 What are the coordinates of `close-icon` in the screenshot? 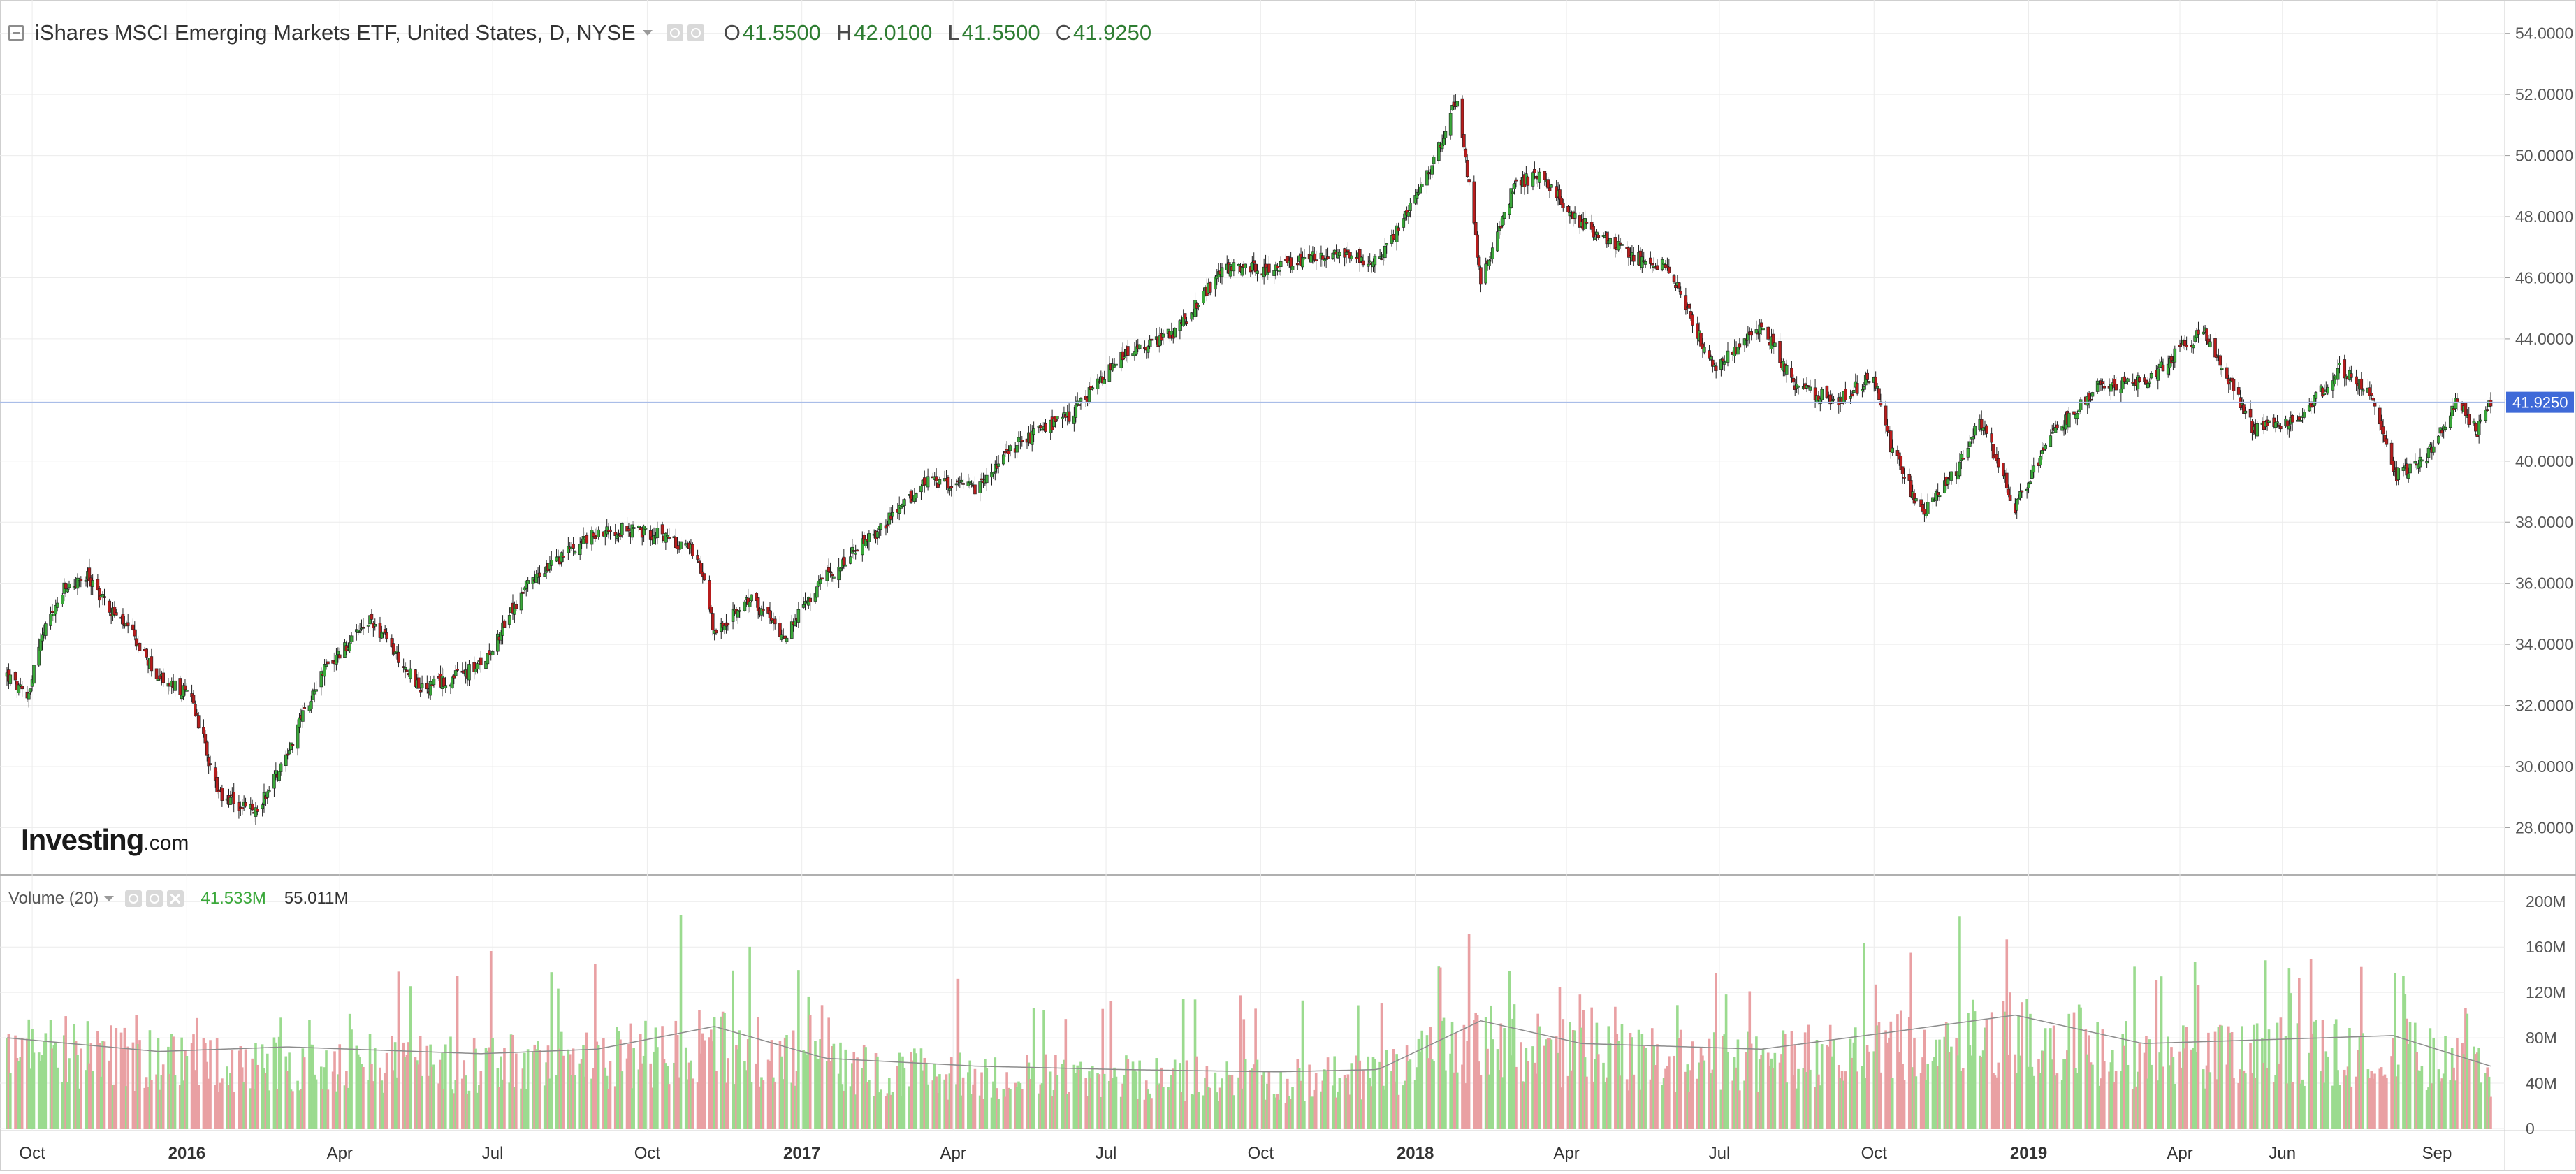 It's located at (175, 898).